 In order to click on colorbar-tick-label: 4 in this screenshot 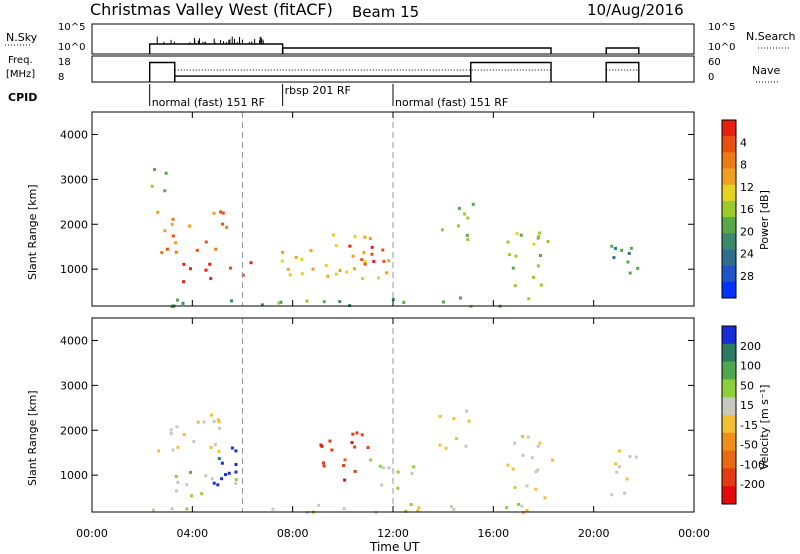, I will do `click(743, 142)`.